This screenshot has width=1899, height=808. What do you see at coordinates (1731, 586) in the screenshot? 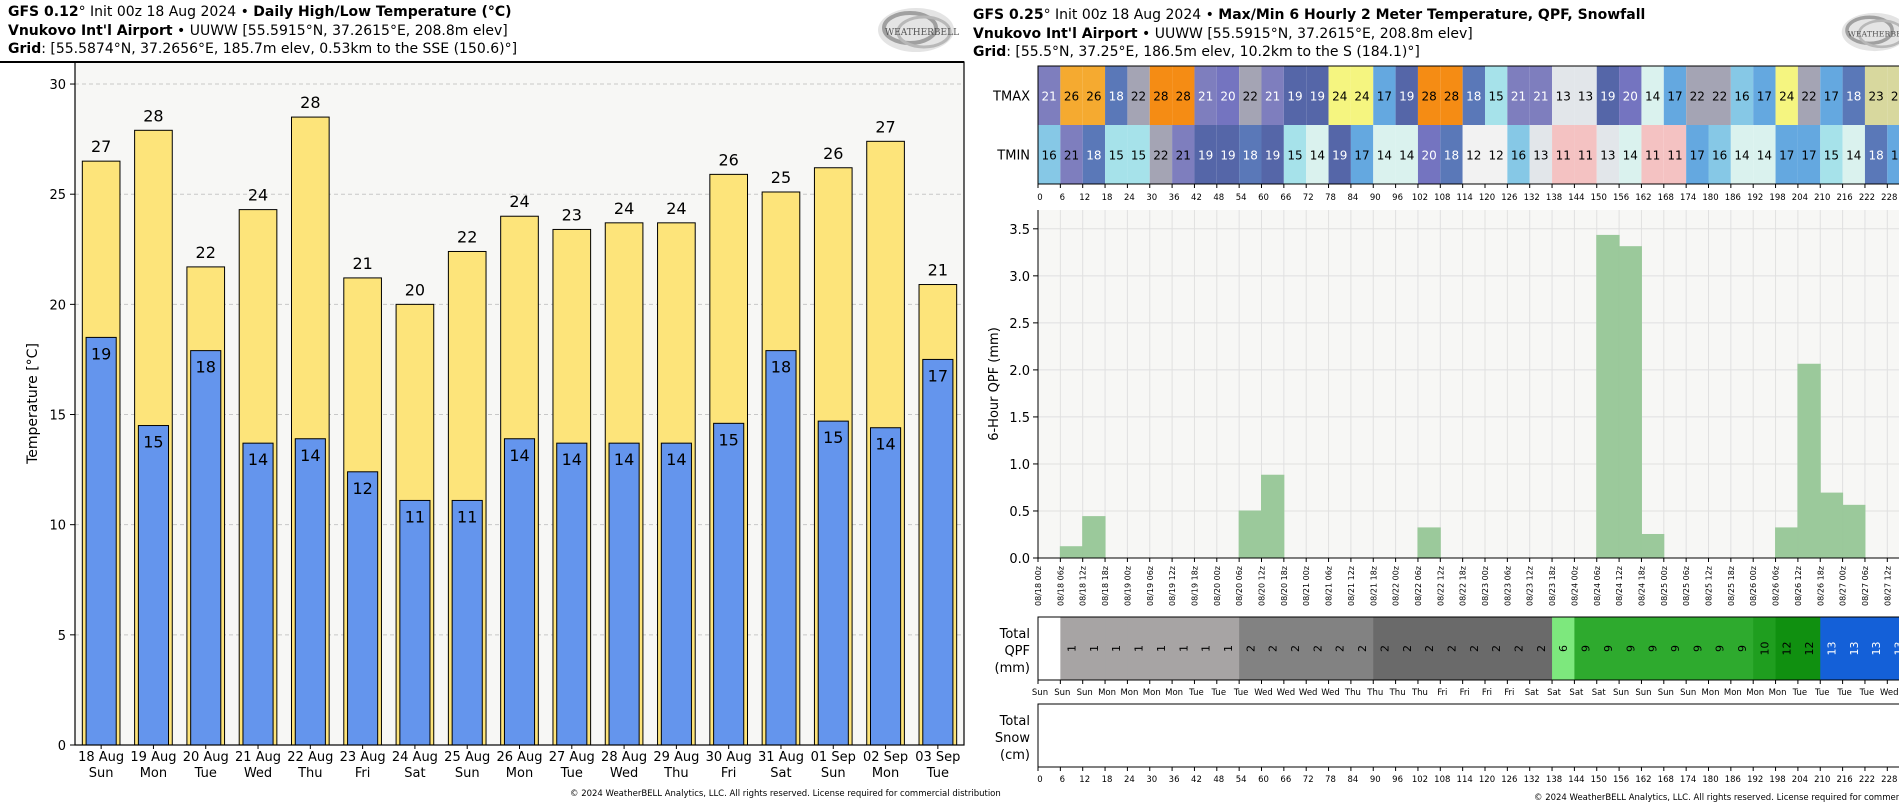
I see `qpf-x-label: 08/25 18z` at bounding box center [1731, 586].